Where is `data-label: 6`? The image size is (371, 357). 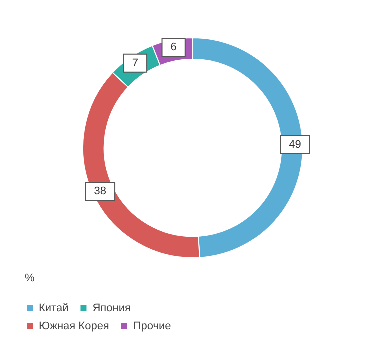 data-label: 6 is located at coordinates (173, 47).